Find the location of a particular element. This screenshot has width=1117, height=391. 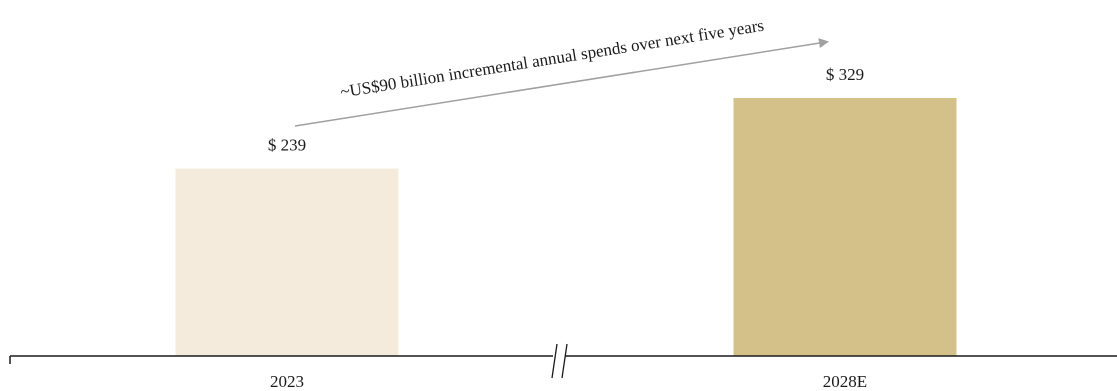

x-axis is located at coordinates (563, 361).